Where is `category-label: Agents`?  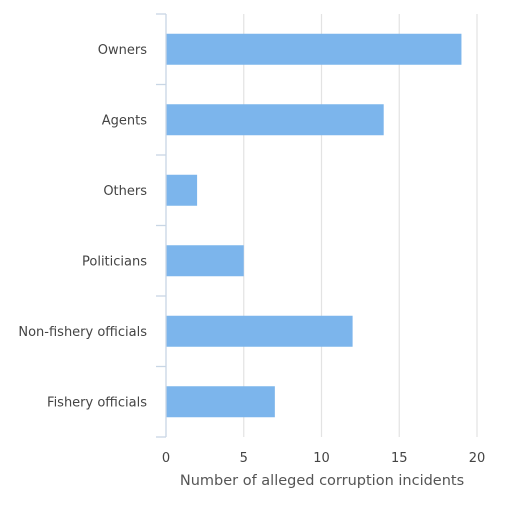
category-label: Agents is located at coordinates (124, 120).